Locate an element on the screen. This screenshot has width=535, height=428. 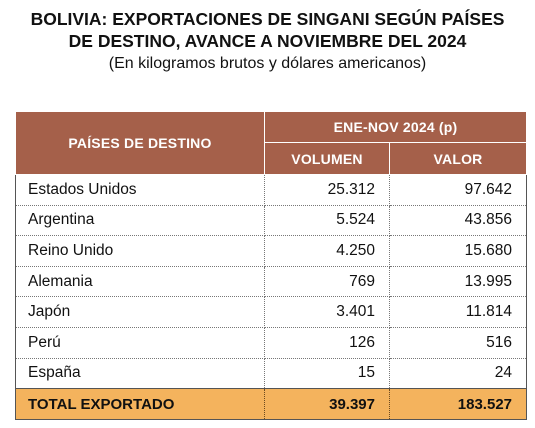
volume-cell: 4.250 is located at coordinates (327, 251).